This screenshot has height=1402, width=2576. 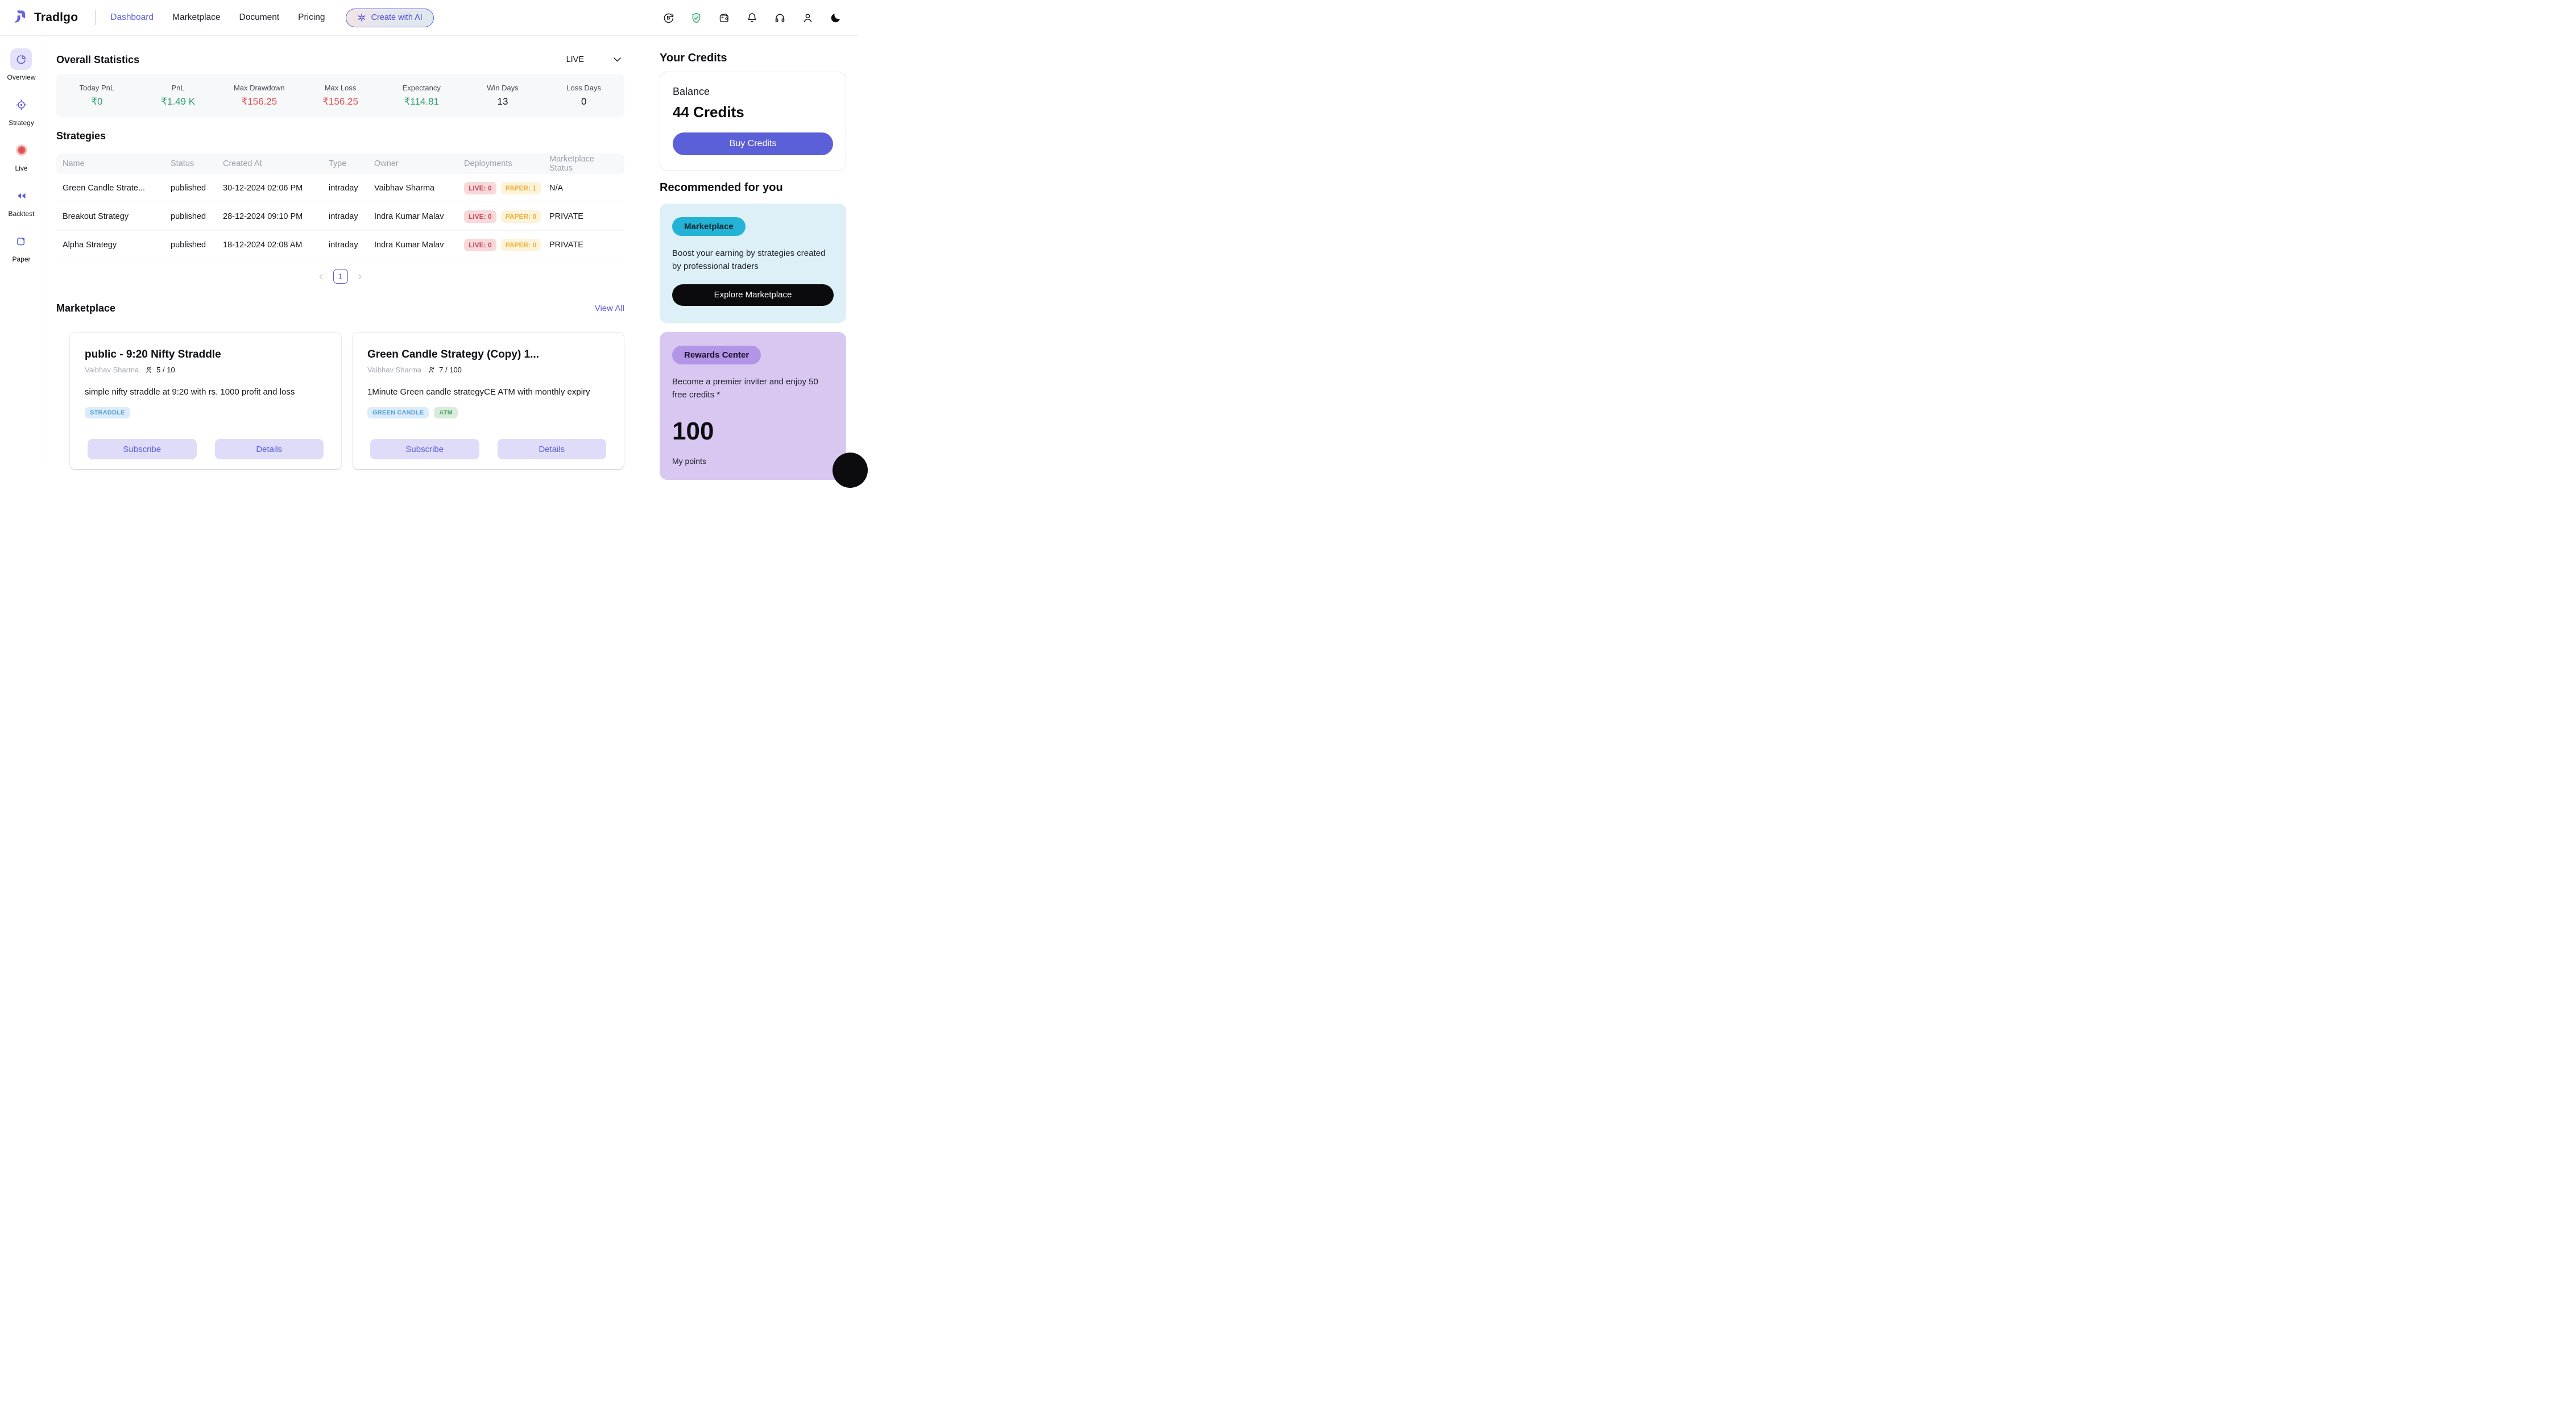 What do you see at coordinates (21, 150) in the screenshot?
I see `live-dot-icon` at bounding box center [21, 150].